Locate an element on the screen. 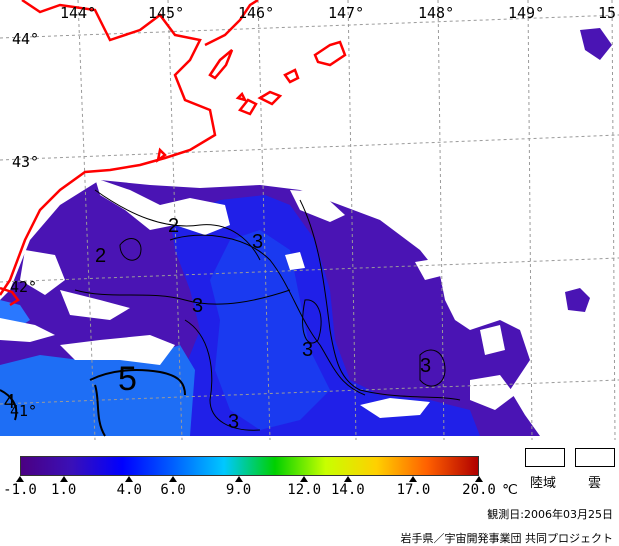 Image resolution: width=619 pixels, height=546 pixels. kuril-rock is located at coordinates (161, 155).